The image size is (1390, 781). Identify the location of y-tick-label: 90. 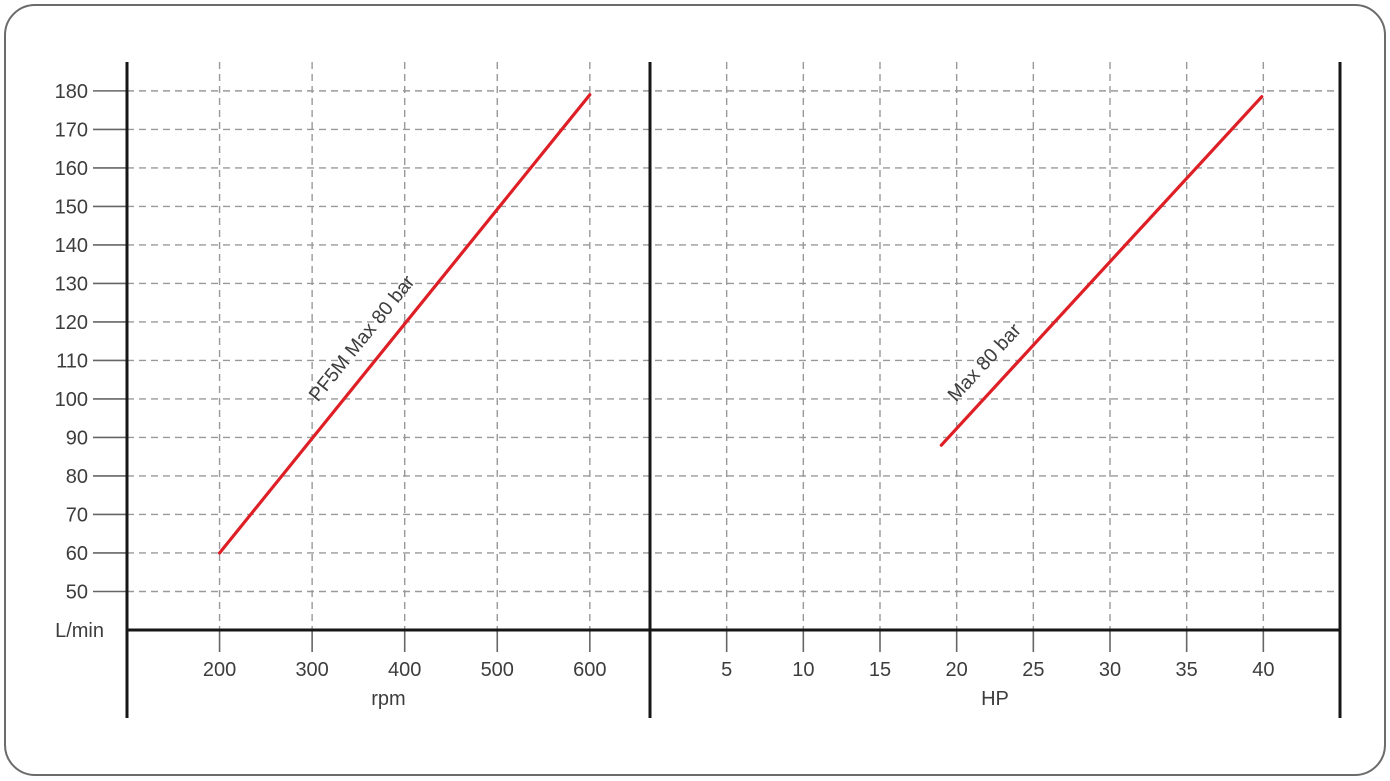
(77, 438).